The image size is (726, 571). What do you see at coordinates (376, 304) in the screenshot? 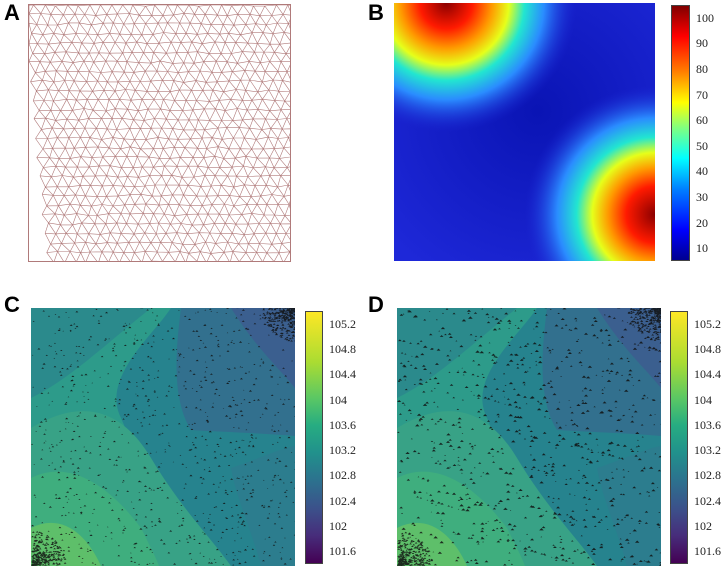
I see `panel-label-d: D` at bounding box center [376, 304].